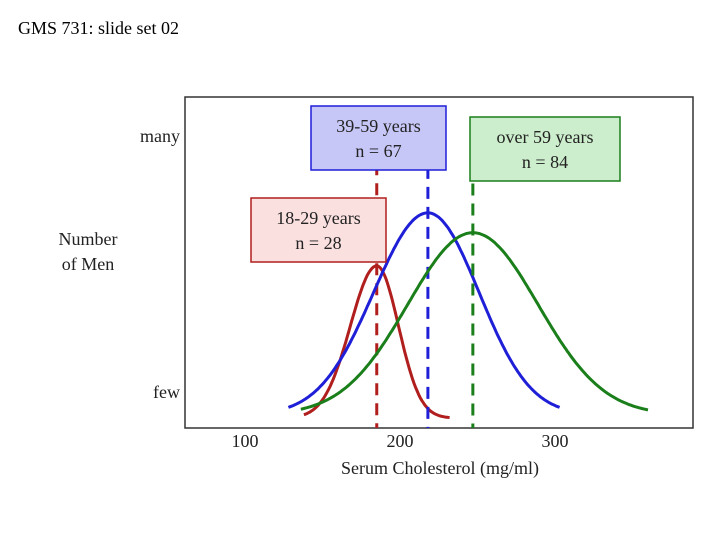 Image resolution: width=720 pixels, height=540 pixels. What do you see at coordinates (545, 149) in the screenshot?
I see `label-box-over-59-years` at bounding box center [545, 149].